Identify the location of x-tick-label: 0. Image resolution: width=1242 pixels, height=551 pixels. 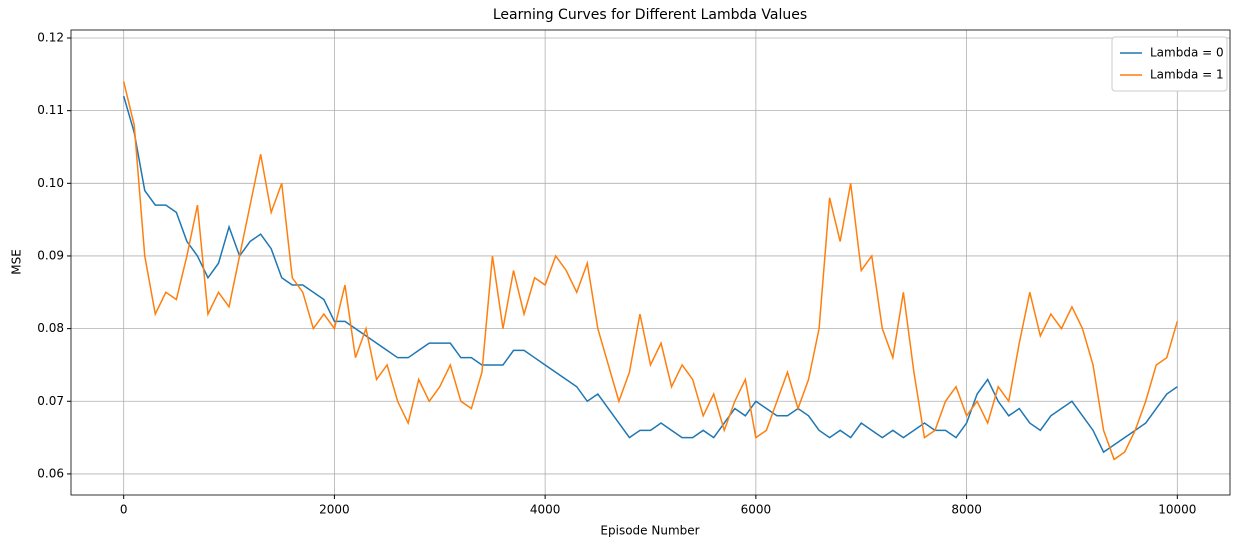
(124, 510).